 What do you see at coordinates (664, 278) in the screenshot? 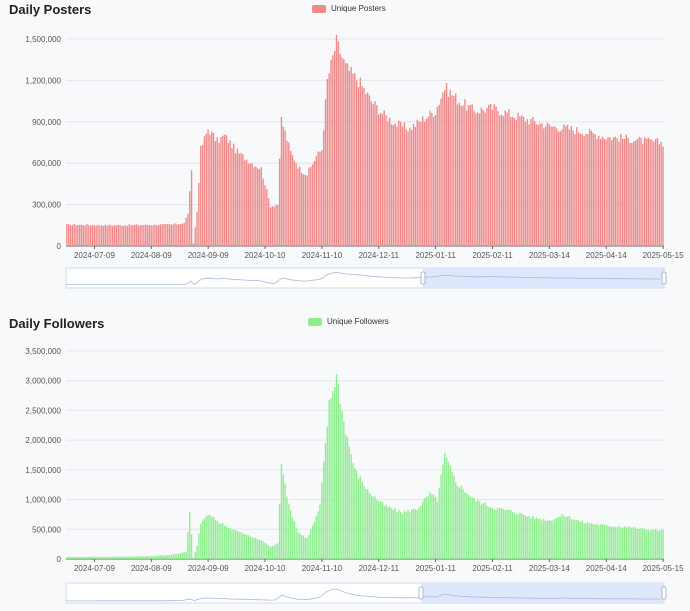
I see `zoom-slider-handle` at bounding box center [664, 278].